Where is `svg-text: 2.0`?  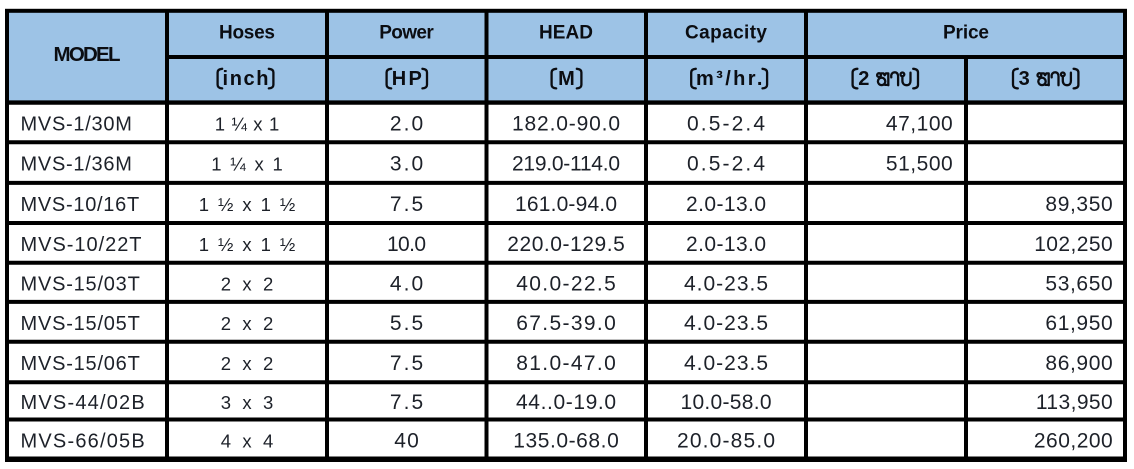
svg-text: 2.0 is located at coordinates (406, 123).